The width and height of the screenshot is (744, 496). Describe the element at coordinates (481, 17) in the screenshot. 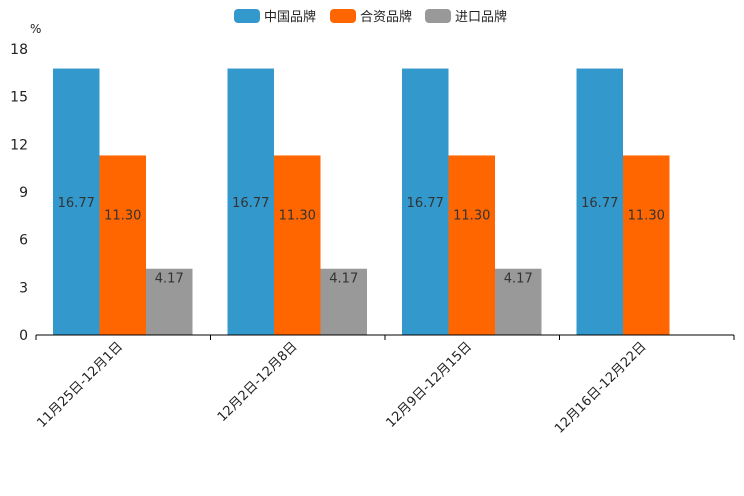

I see `legend-label: 进口品牌` at that location.